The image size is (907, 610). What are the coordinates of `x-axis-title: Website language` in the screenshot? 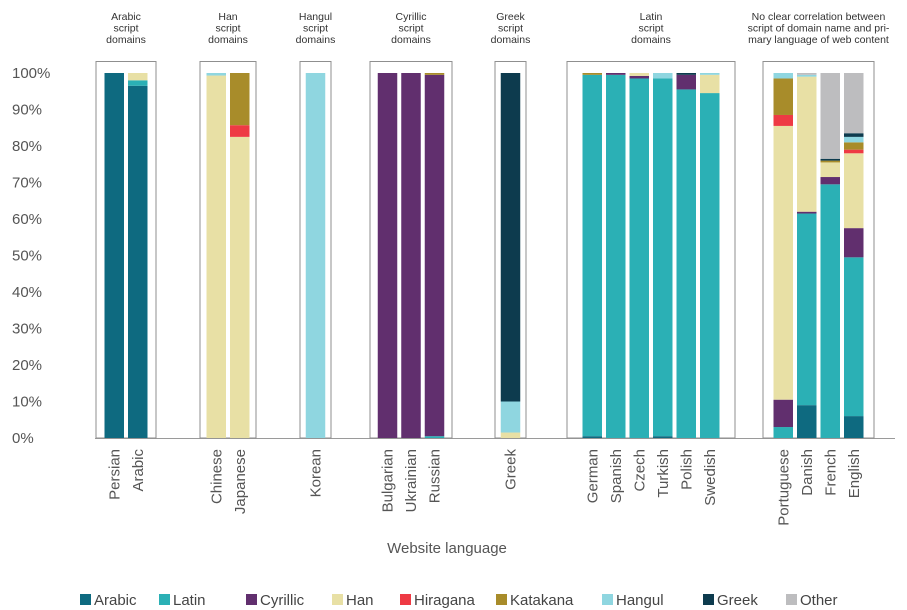 It's located at (447, 548).